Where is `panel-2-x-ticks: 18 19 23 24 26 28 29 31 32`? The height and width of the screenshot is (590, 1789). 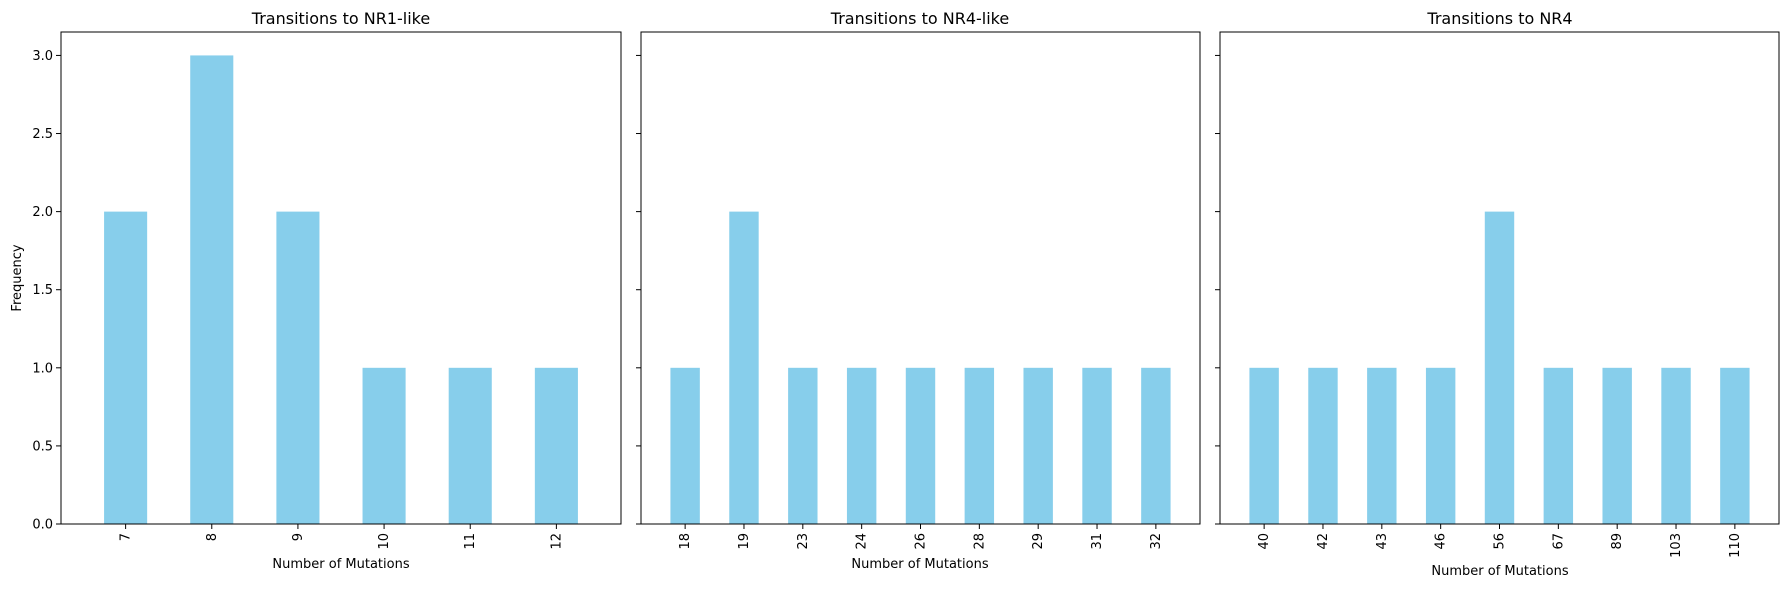 panel-2-x-ticks: 18 19 23 24 26 28 29 31 32 is located at coordinates (921, 537).